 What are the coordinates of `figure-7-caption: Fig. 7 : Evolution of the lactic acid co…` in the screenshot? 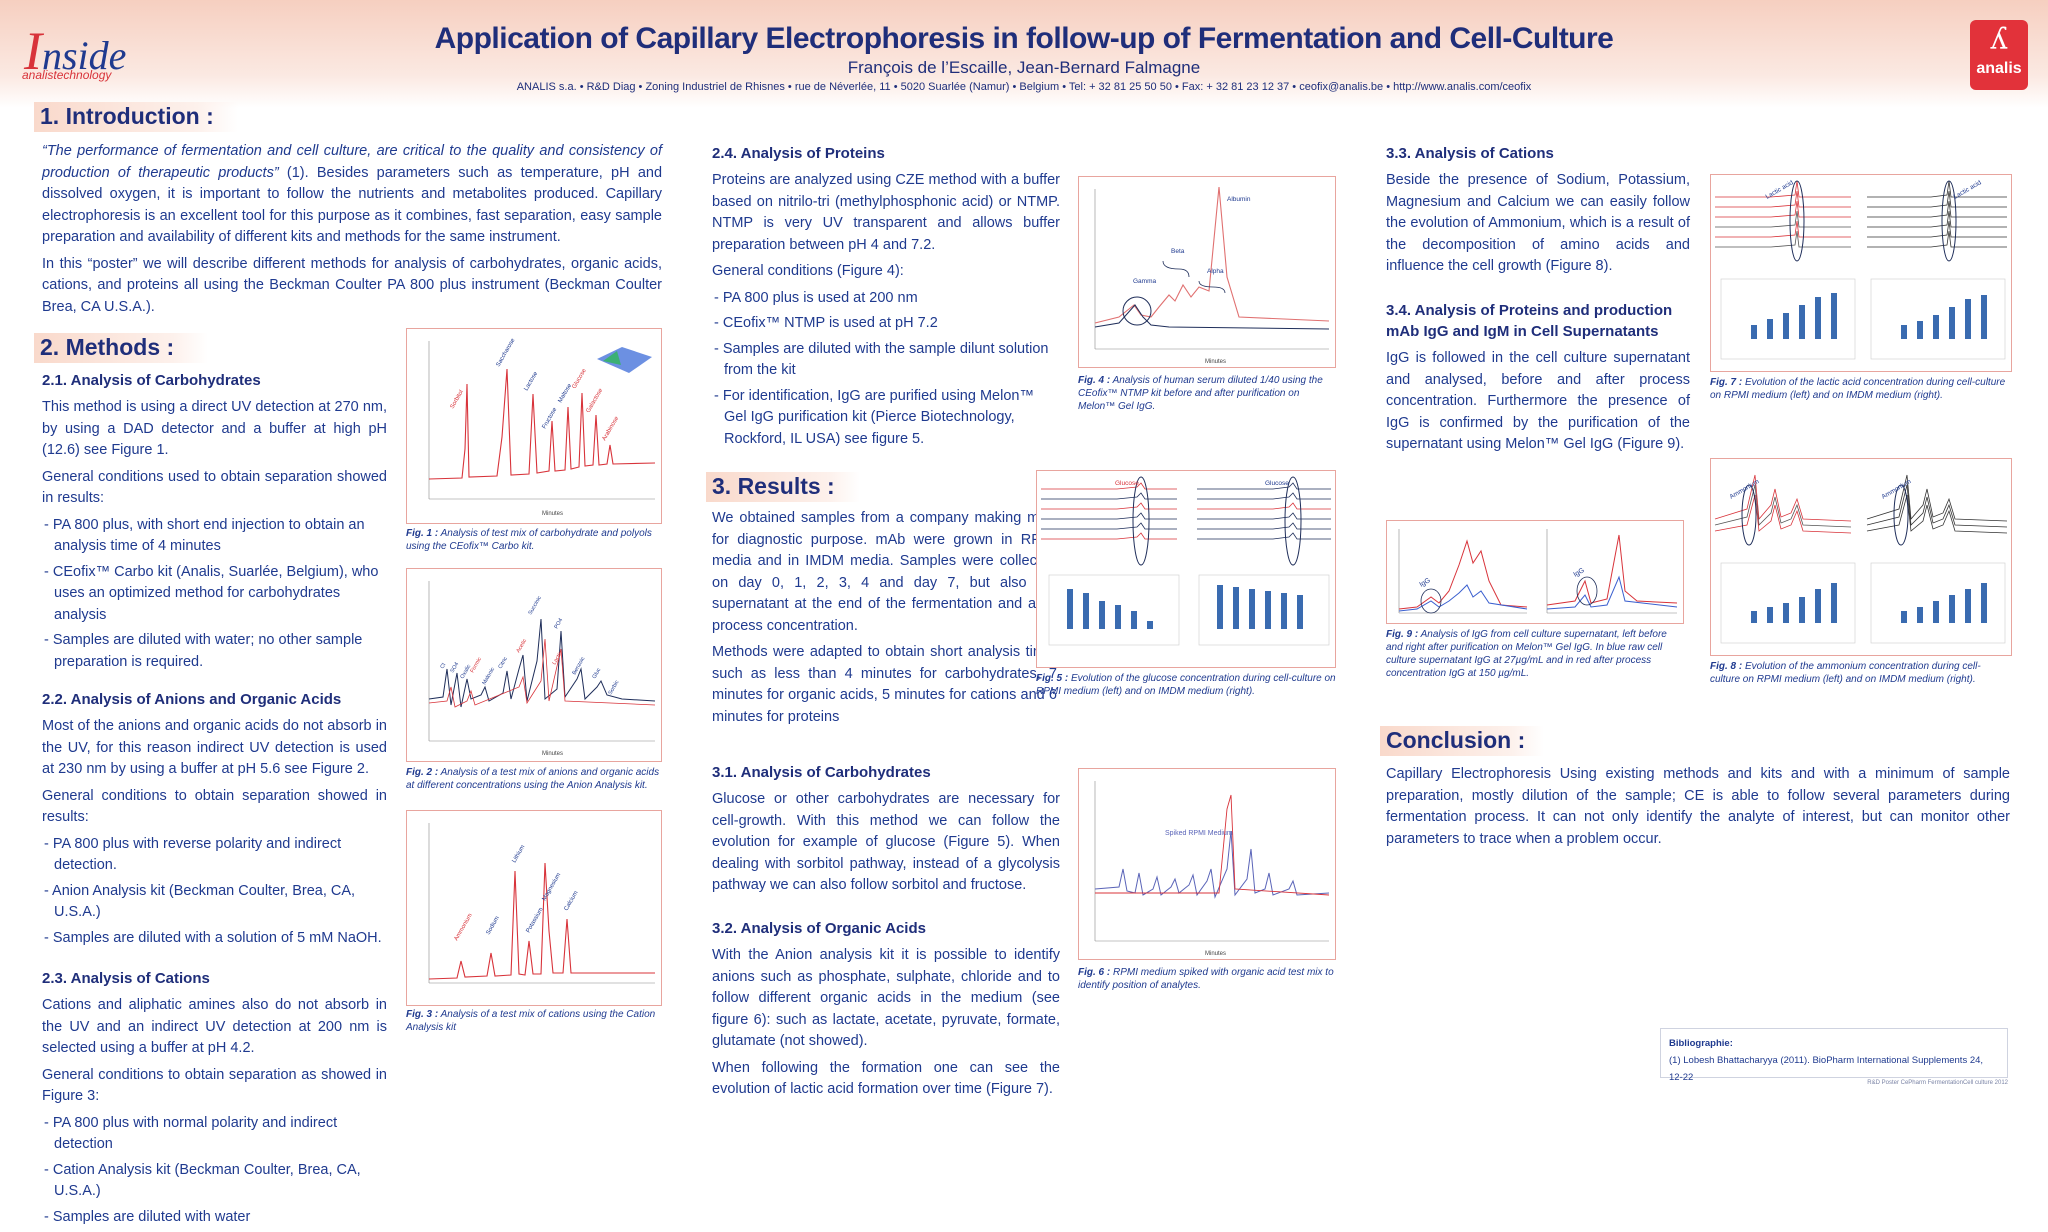 It's located at (1858, 389).